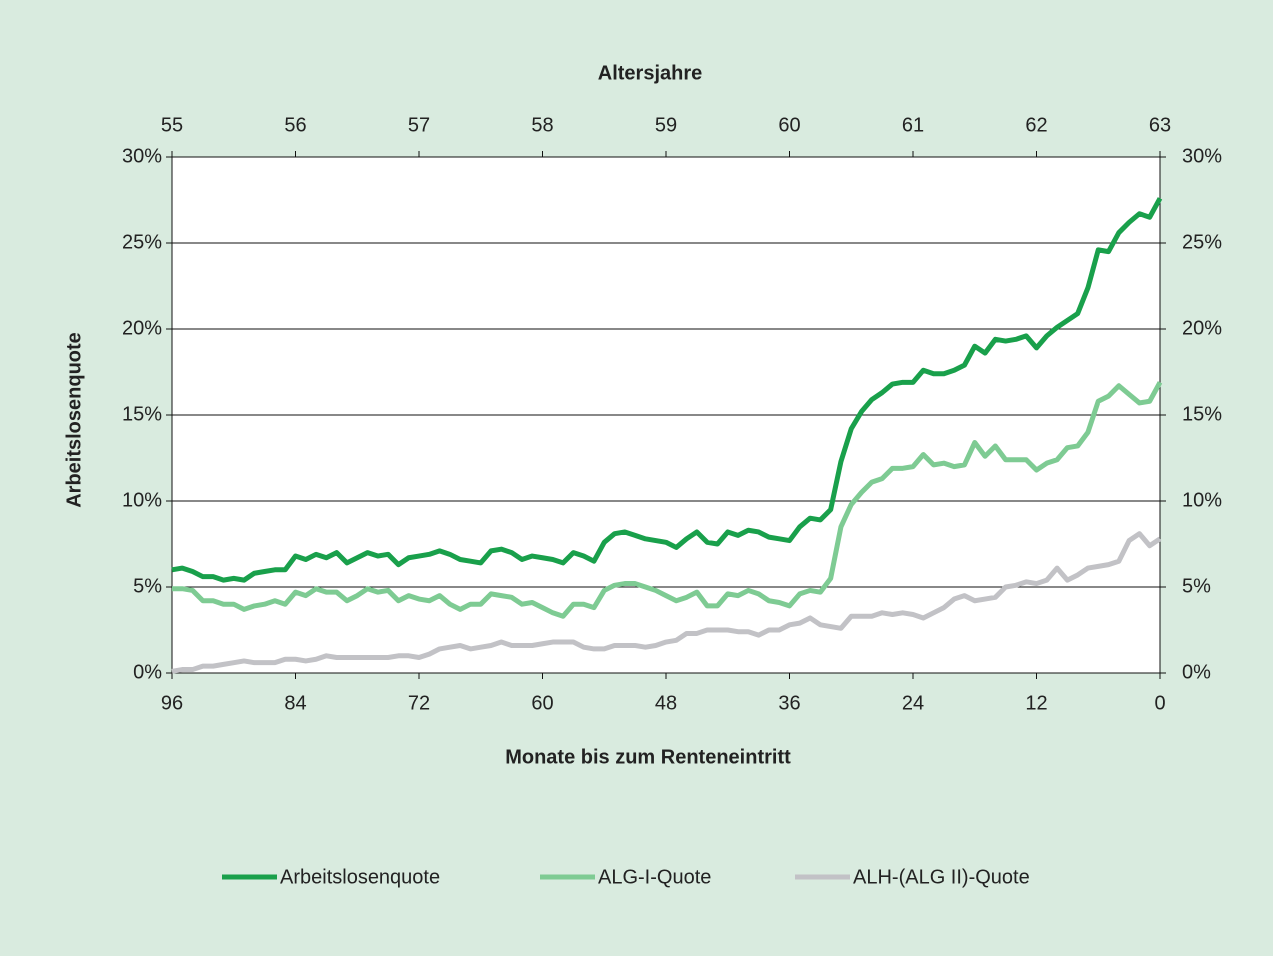 Image resolution: width=1273 pixels, height=961 pixels. What do you see at coordinates (1036, 703) in the screenshot?
I see `x-tick-label: 12` at bounding box center [1036, 703].